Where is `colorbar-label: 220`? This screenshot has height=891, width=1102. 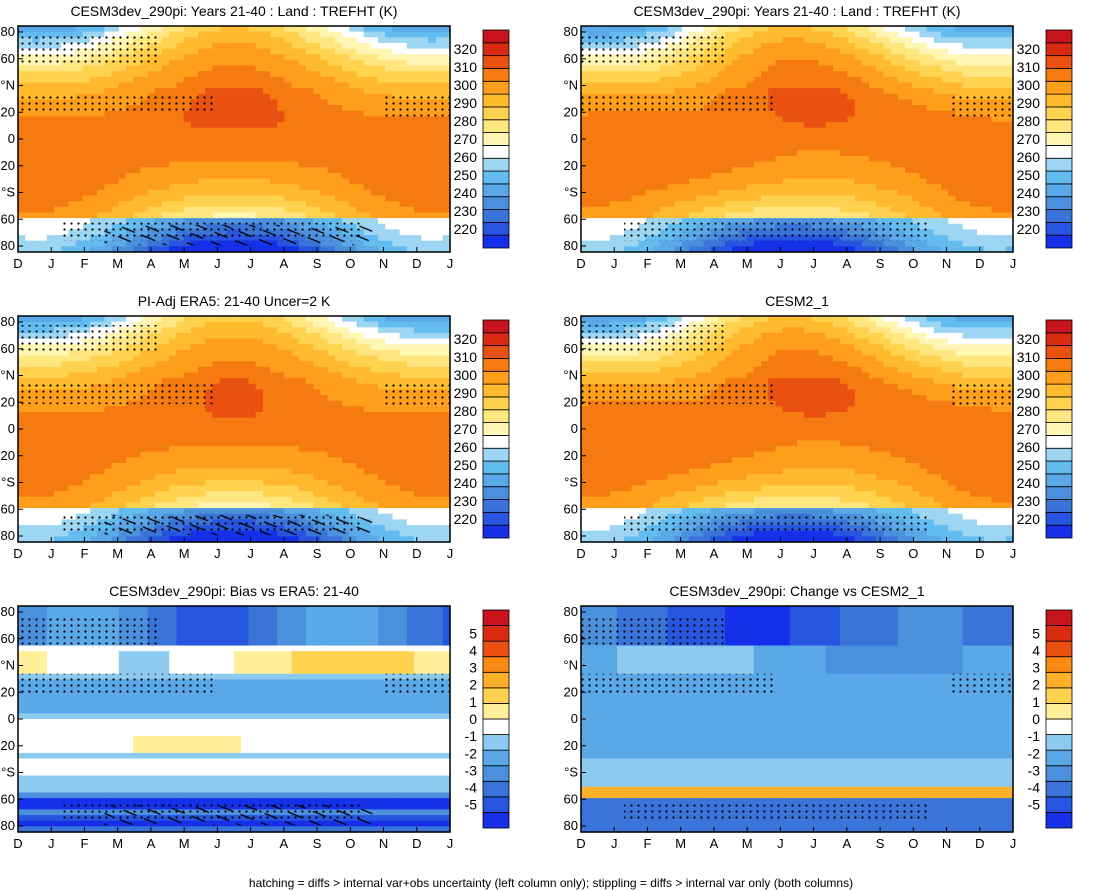 colorbar-label: 220 is located at coordinates (1029, 229).